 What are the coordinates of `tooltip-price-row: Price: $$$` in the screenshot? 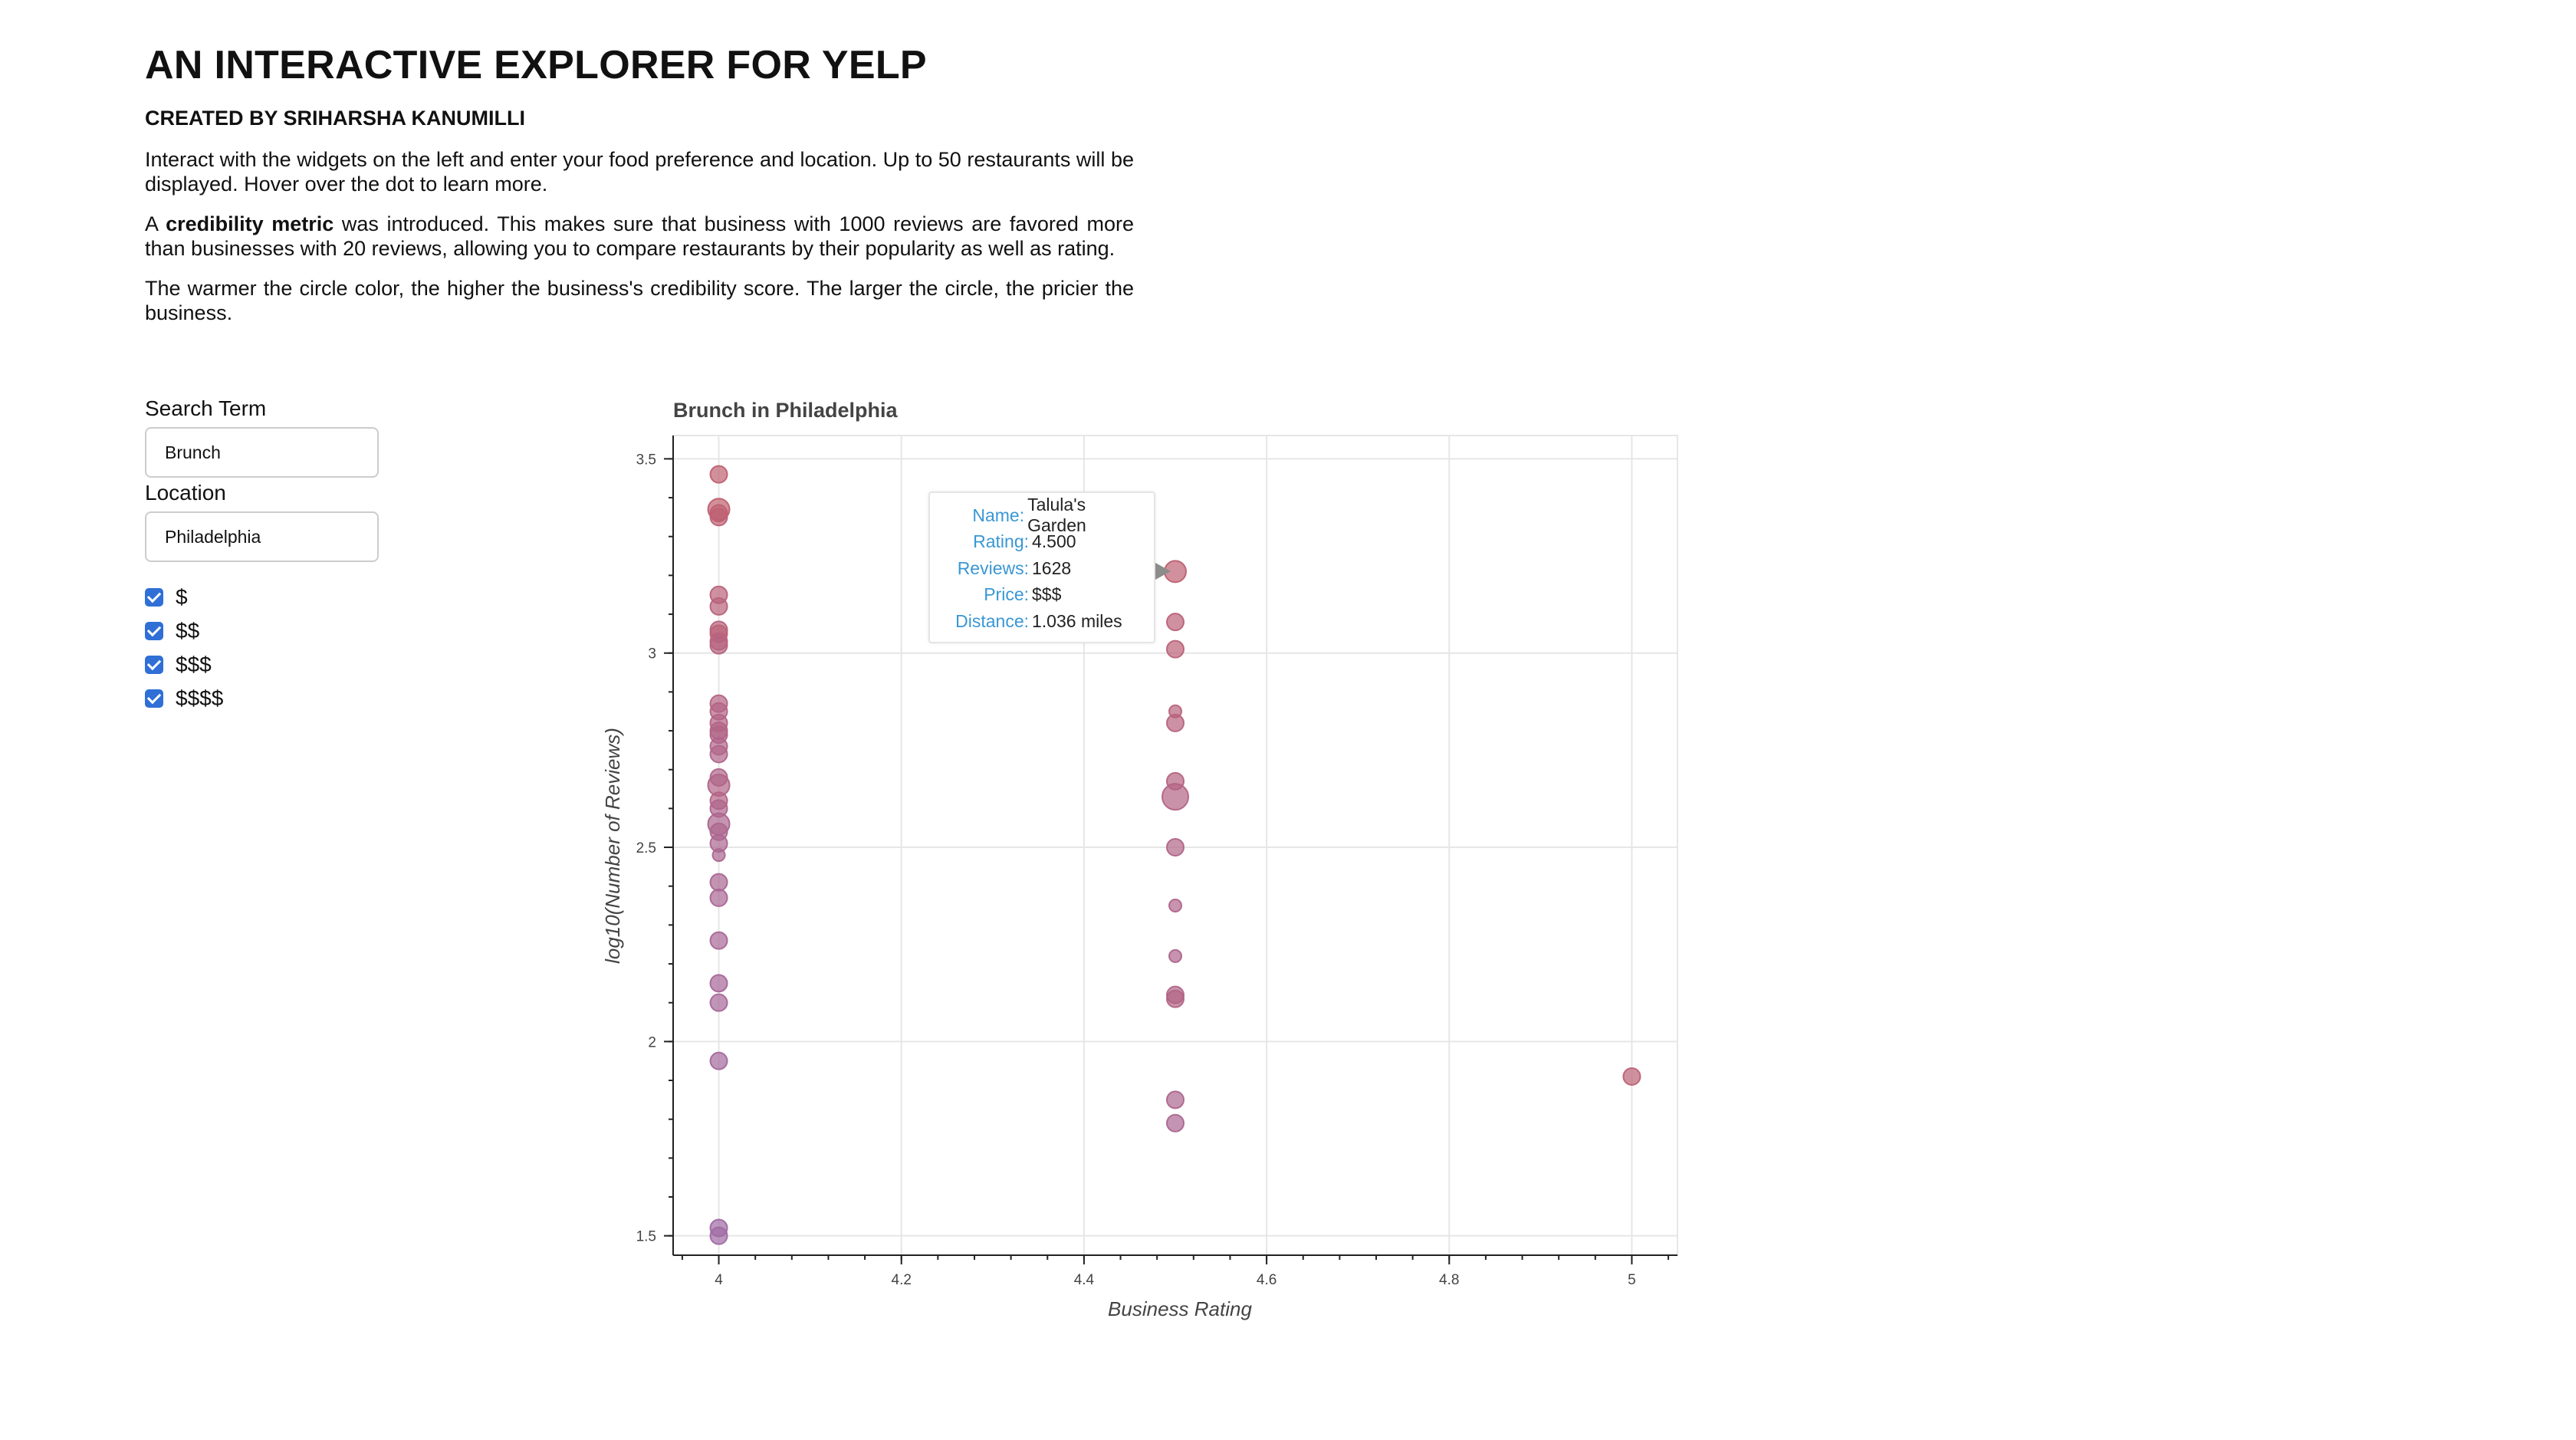 It's located at (1042, 595).